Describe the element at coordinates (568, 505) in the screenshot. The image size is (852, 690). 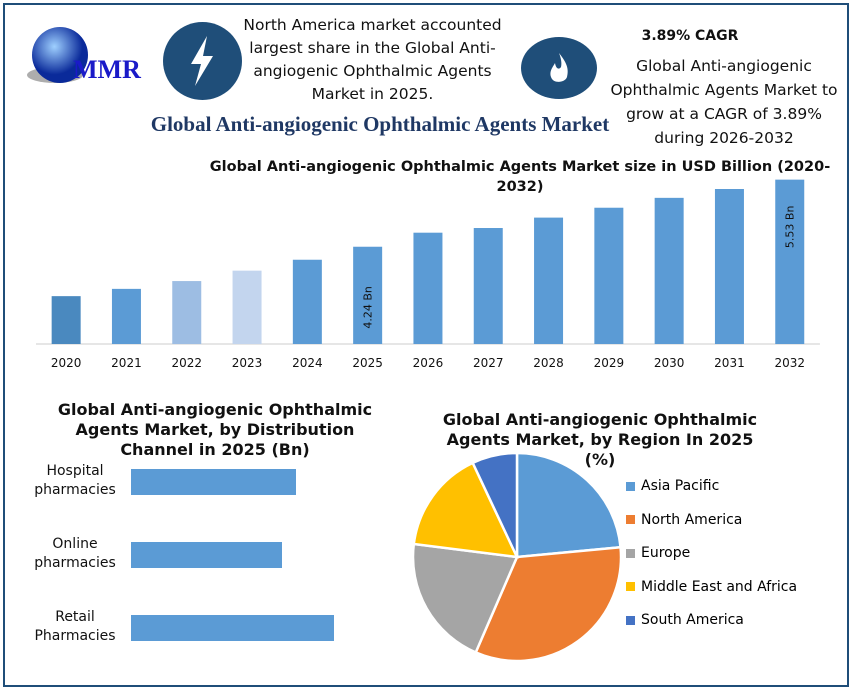
I see `slice-asia-pacific` at that location.